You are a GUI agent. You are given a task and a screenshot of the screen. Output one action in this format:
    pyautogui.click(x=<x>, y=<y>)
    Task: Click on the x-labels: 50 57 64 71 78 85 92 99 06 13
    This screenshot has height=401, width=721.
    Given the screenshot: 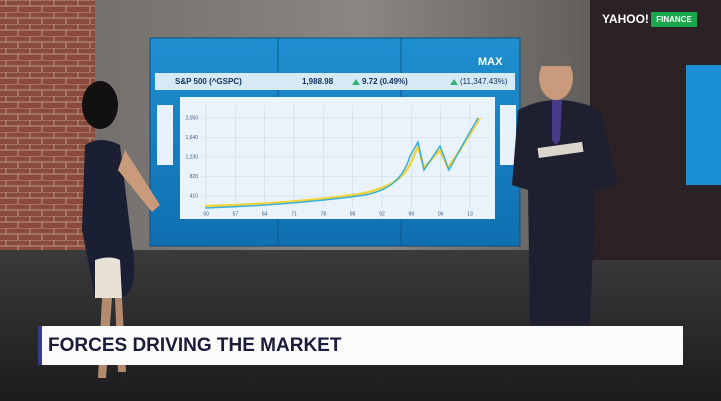 What is the action you would take?
    pyautogui.click(x=338, y=214)
    